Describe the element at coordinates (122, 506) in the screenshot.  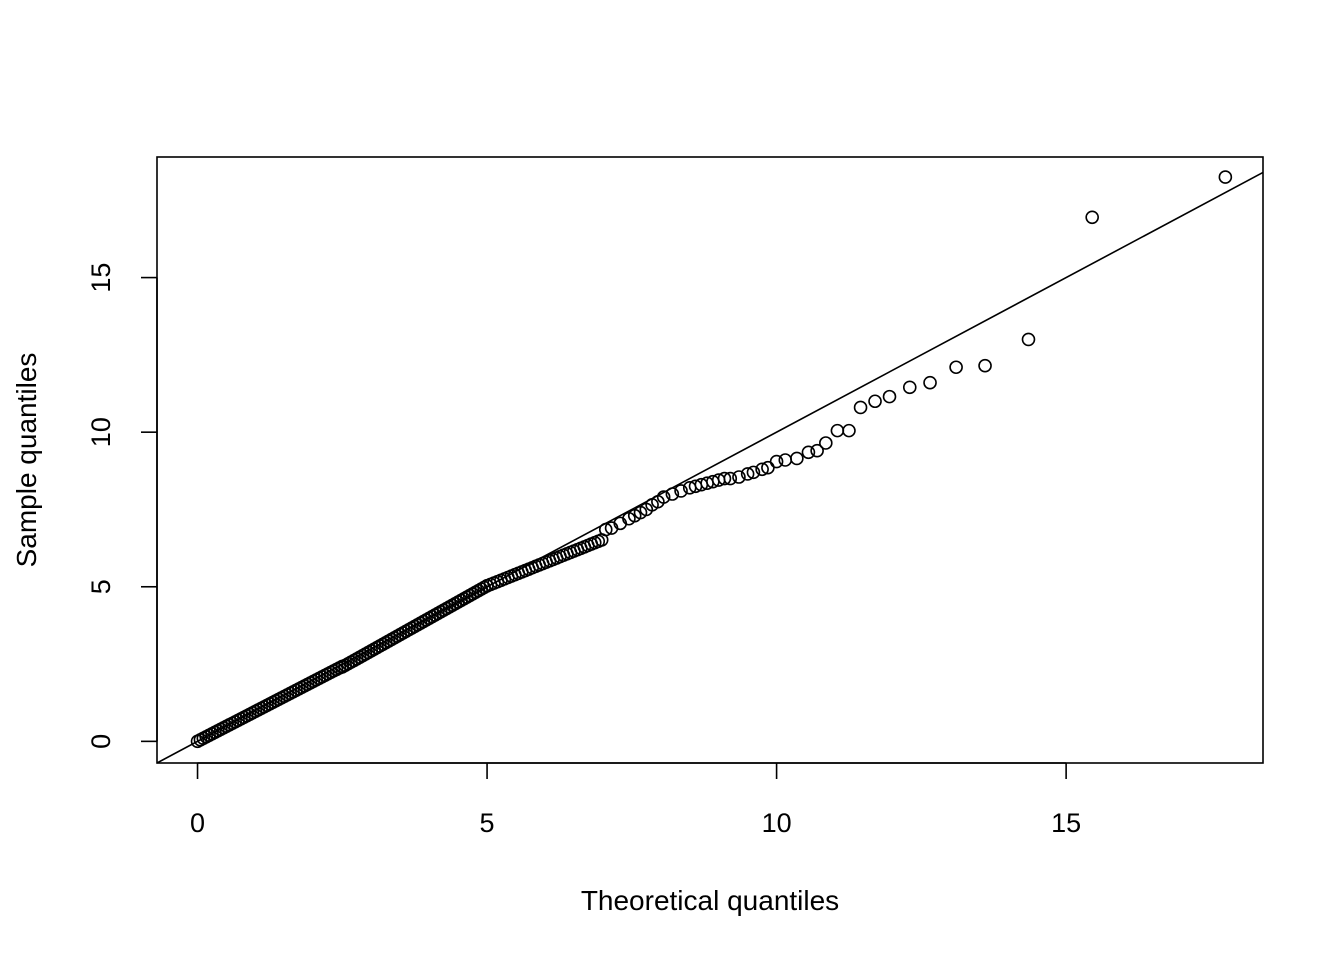
I see `y-axis: 0 5 10 15` at that location.